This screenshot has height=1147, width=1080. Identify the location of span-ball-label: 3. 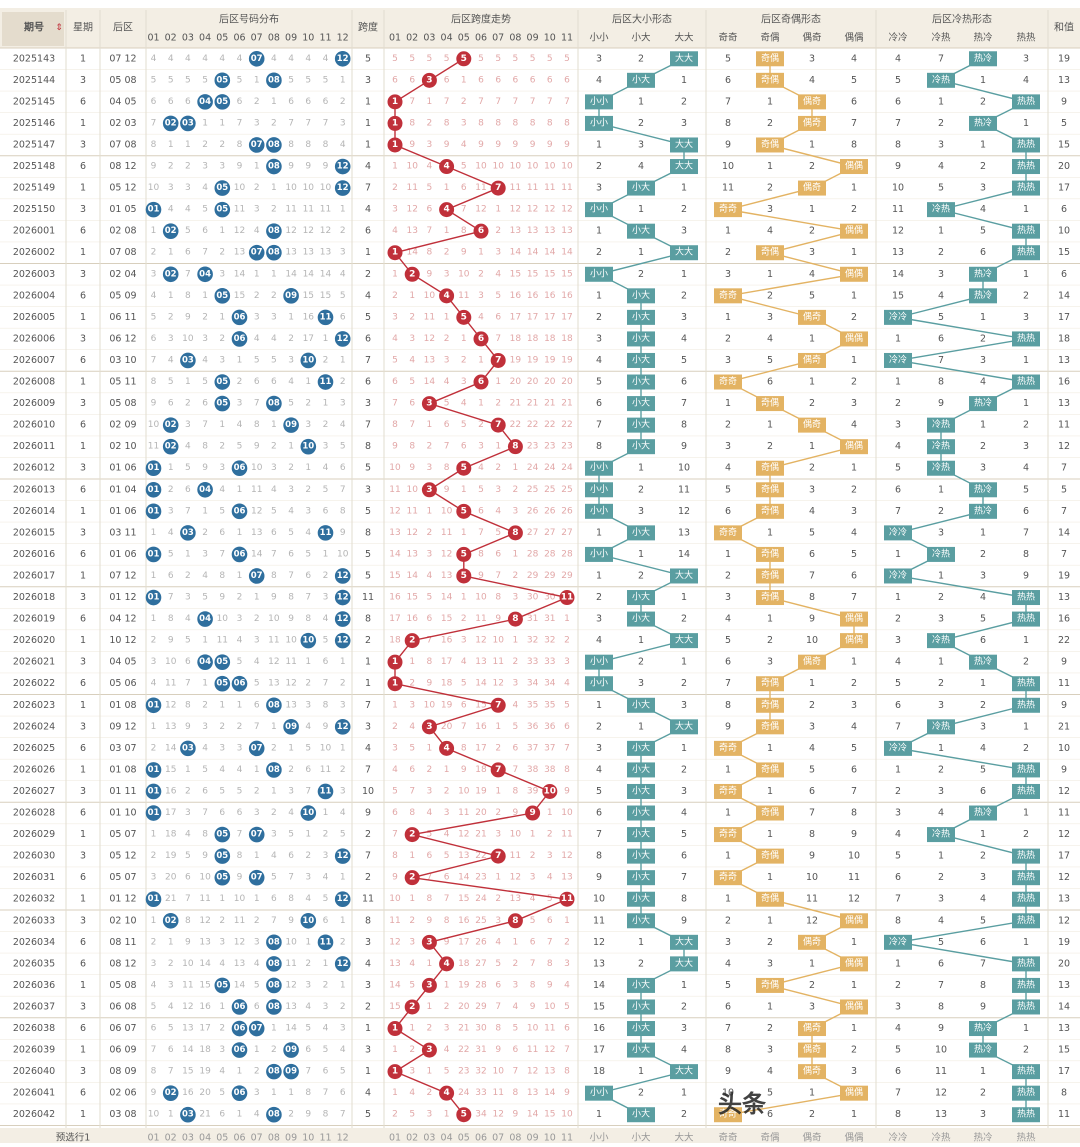
(429, 80).